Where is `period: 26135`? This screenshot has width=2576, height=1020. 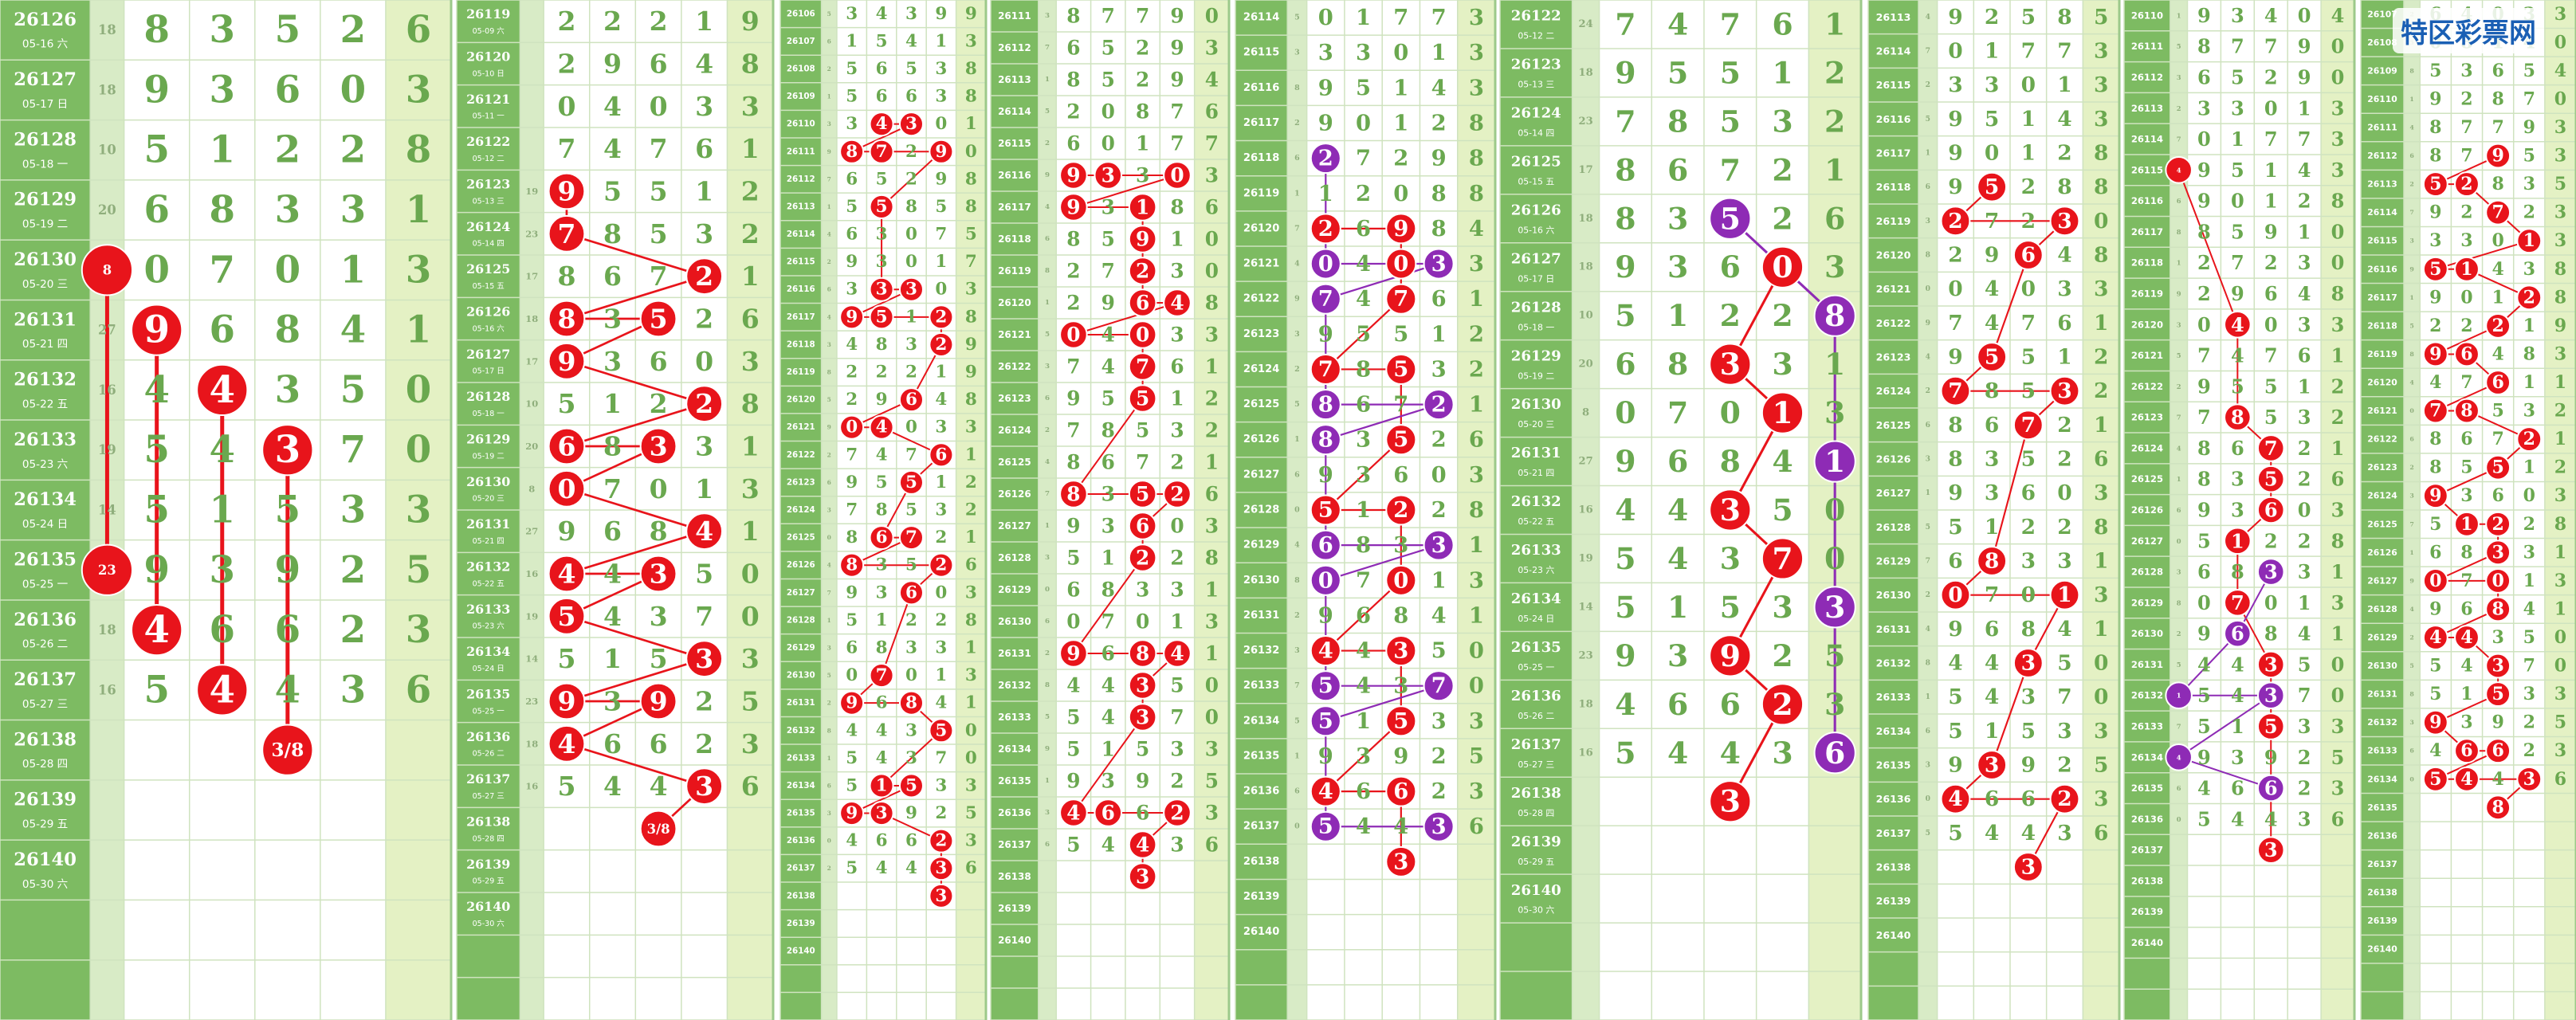 period: 26135 is located at coordinates (1536, 647).